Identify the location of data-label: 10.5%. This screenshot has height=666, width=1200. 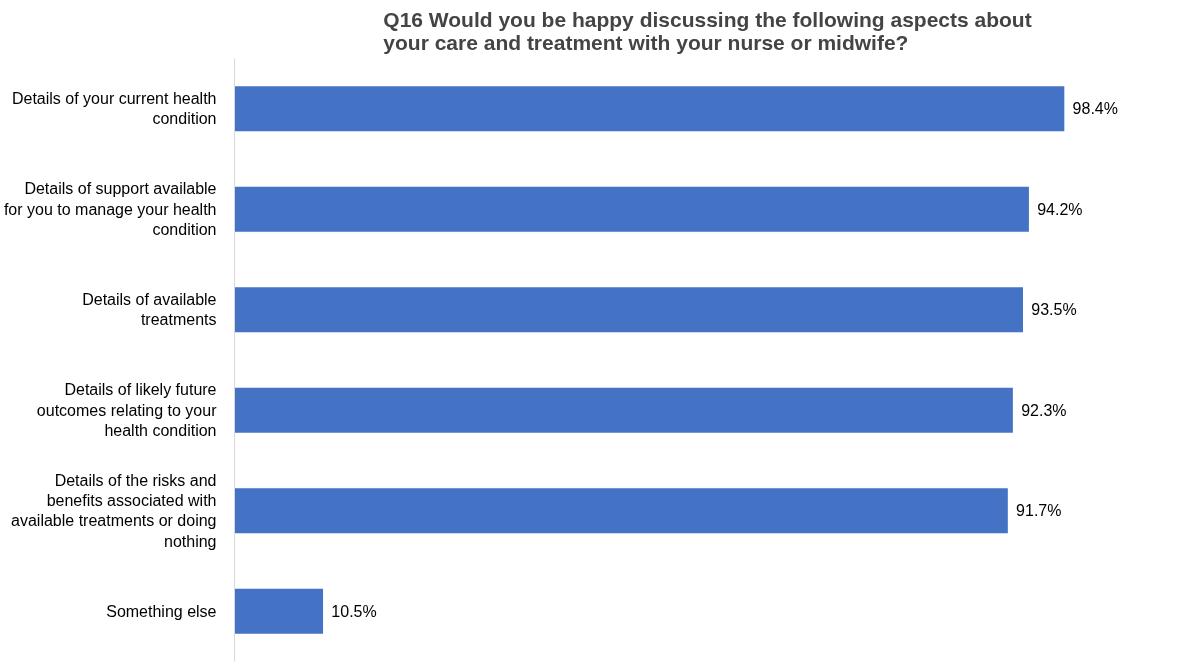
(354, 611).